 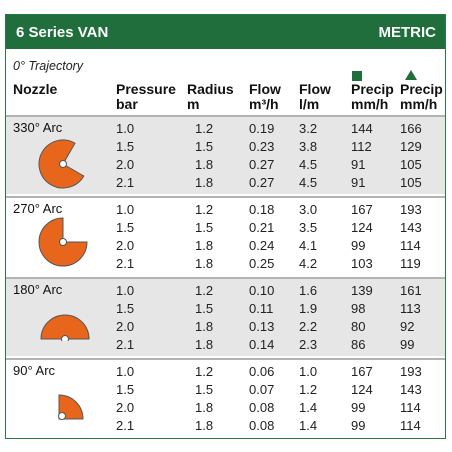 I want to click on cell-flow-m3h: 0.13, so click(x=262, y=326).